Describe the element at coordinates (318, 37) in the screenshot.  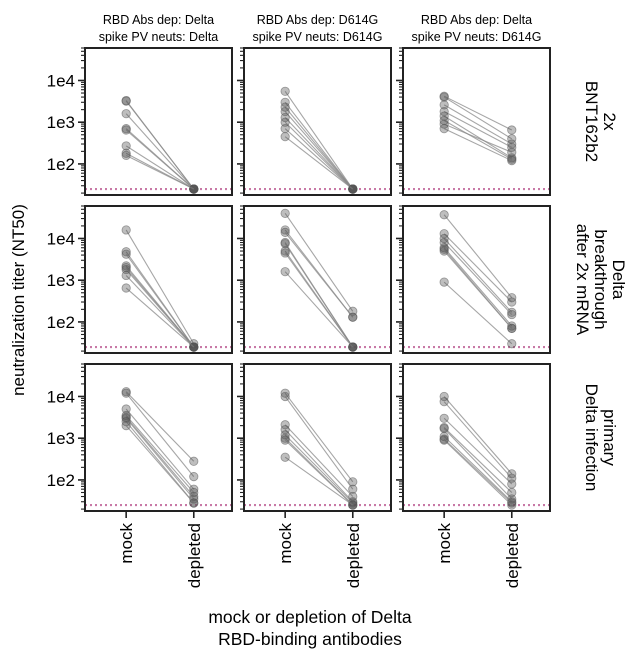
I see `column-title-2-line-2: spike PV neuts: D614G` at that location.